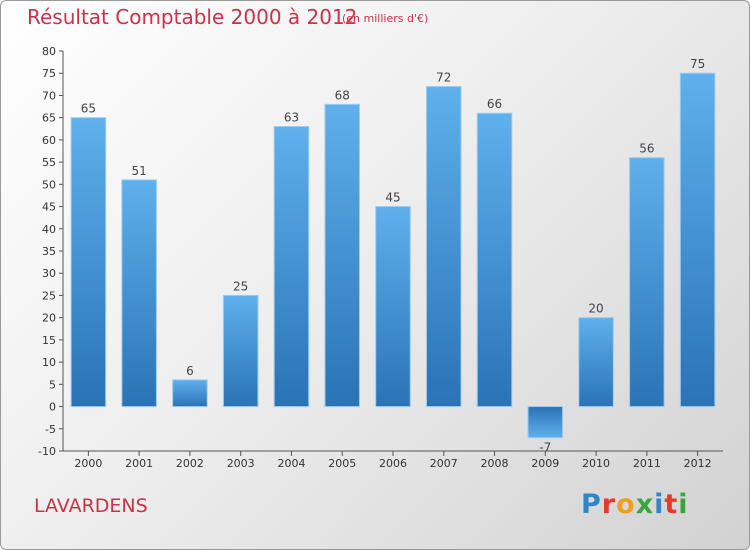  I want to click on y-tick-label: 65, so click(49, 118).